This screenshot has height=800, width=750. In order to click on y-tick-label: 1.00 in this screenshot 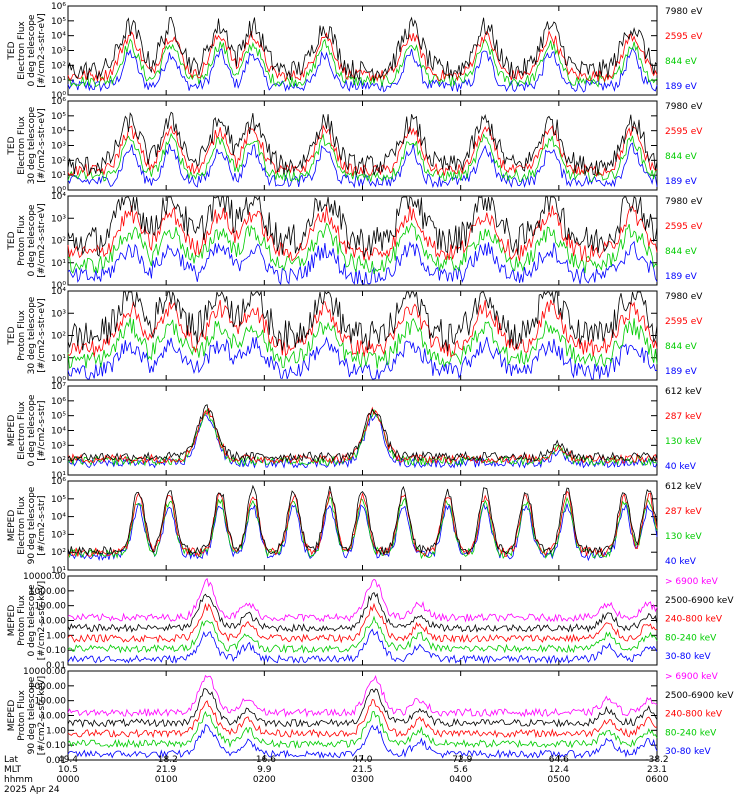, I will do `click(56, 636)`.